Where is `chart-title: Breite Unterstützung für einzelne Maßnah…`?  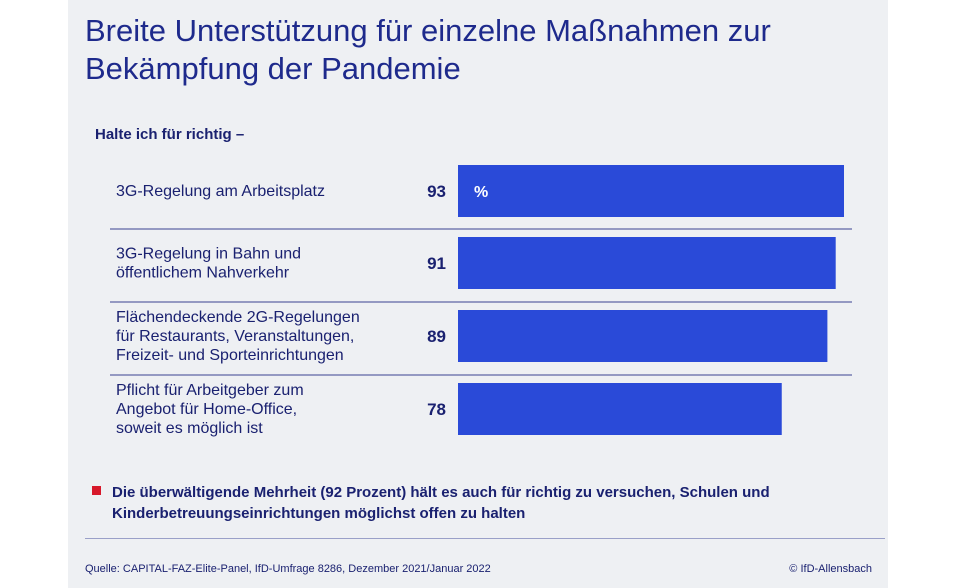
chart-title: Breite Unterstützung für einzelne Maßnah… is located at coordinates (475, 50).